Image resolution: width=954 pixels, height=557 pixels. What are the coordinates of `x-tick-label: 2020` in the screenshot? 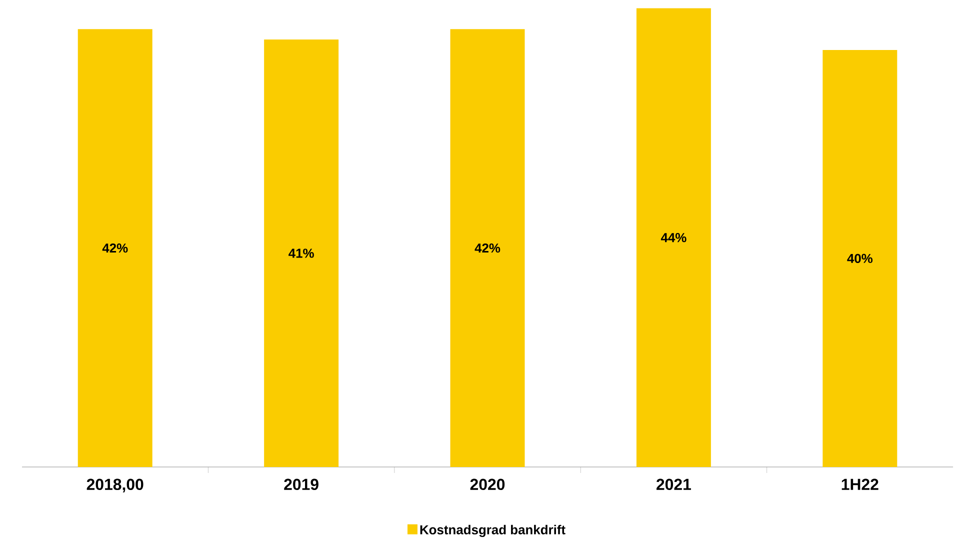 It's located at (487, 484).